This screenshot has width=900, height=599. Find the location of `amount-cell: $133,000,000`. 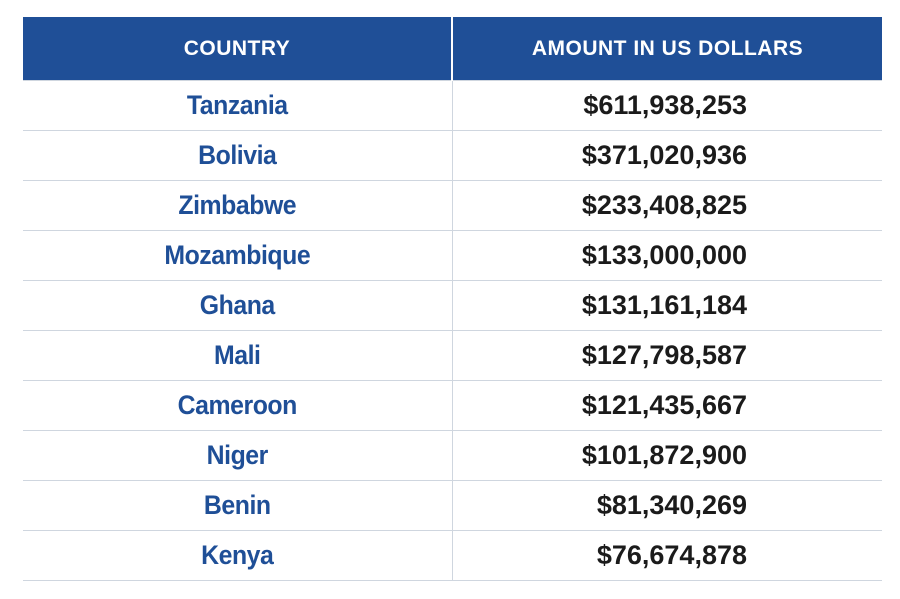

amount-cell: $133,000,000 is located at coordinates (667, 255).